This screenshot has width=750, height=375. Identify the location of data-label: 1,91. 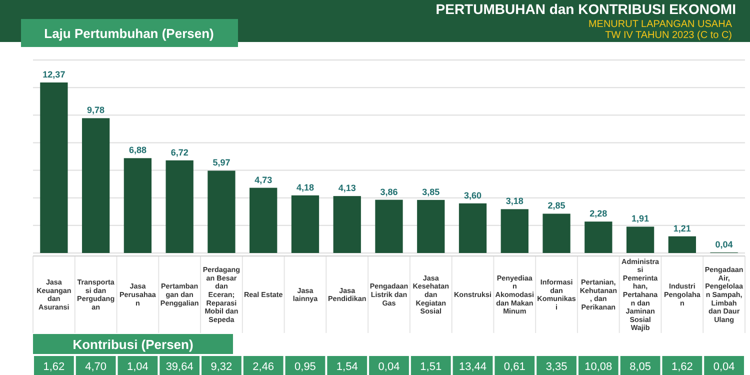
(641, 219).